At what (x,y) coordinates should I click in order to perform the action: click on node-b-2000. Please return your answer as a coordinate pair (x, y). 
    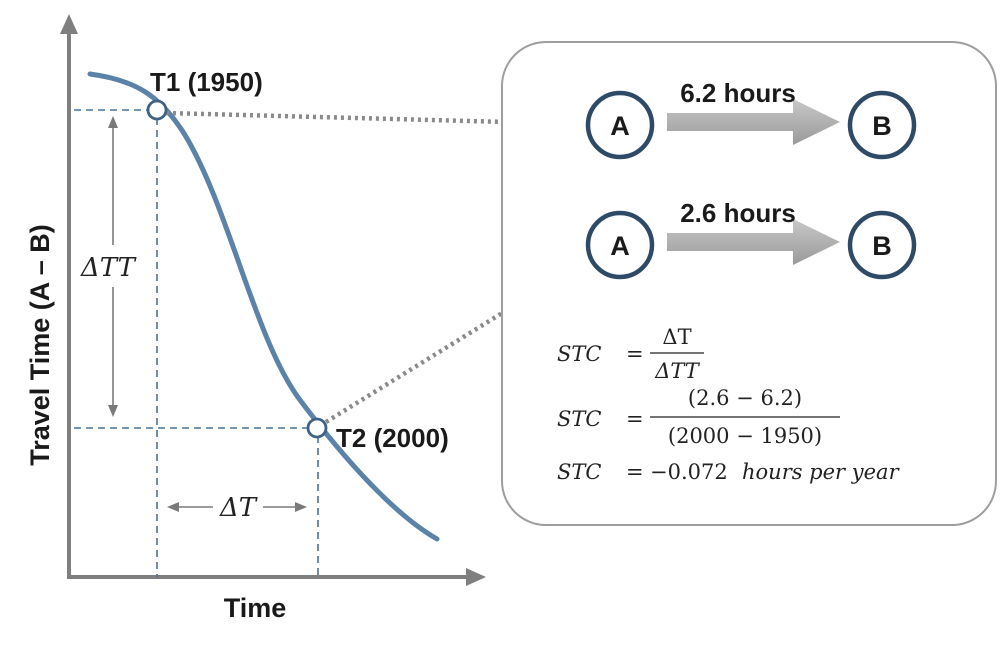
    Looking at the image, I should click on (882, 245).